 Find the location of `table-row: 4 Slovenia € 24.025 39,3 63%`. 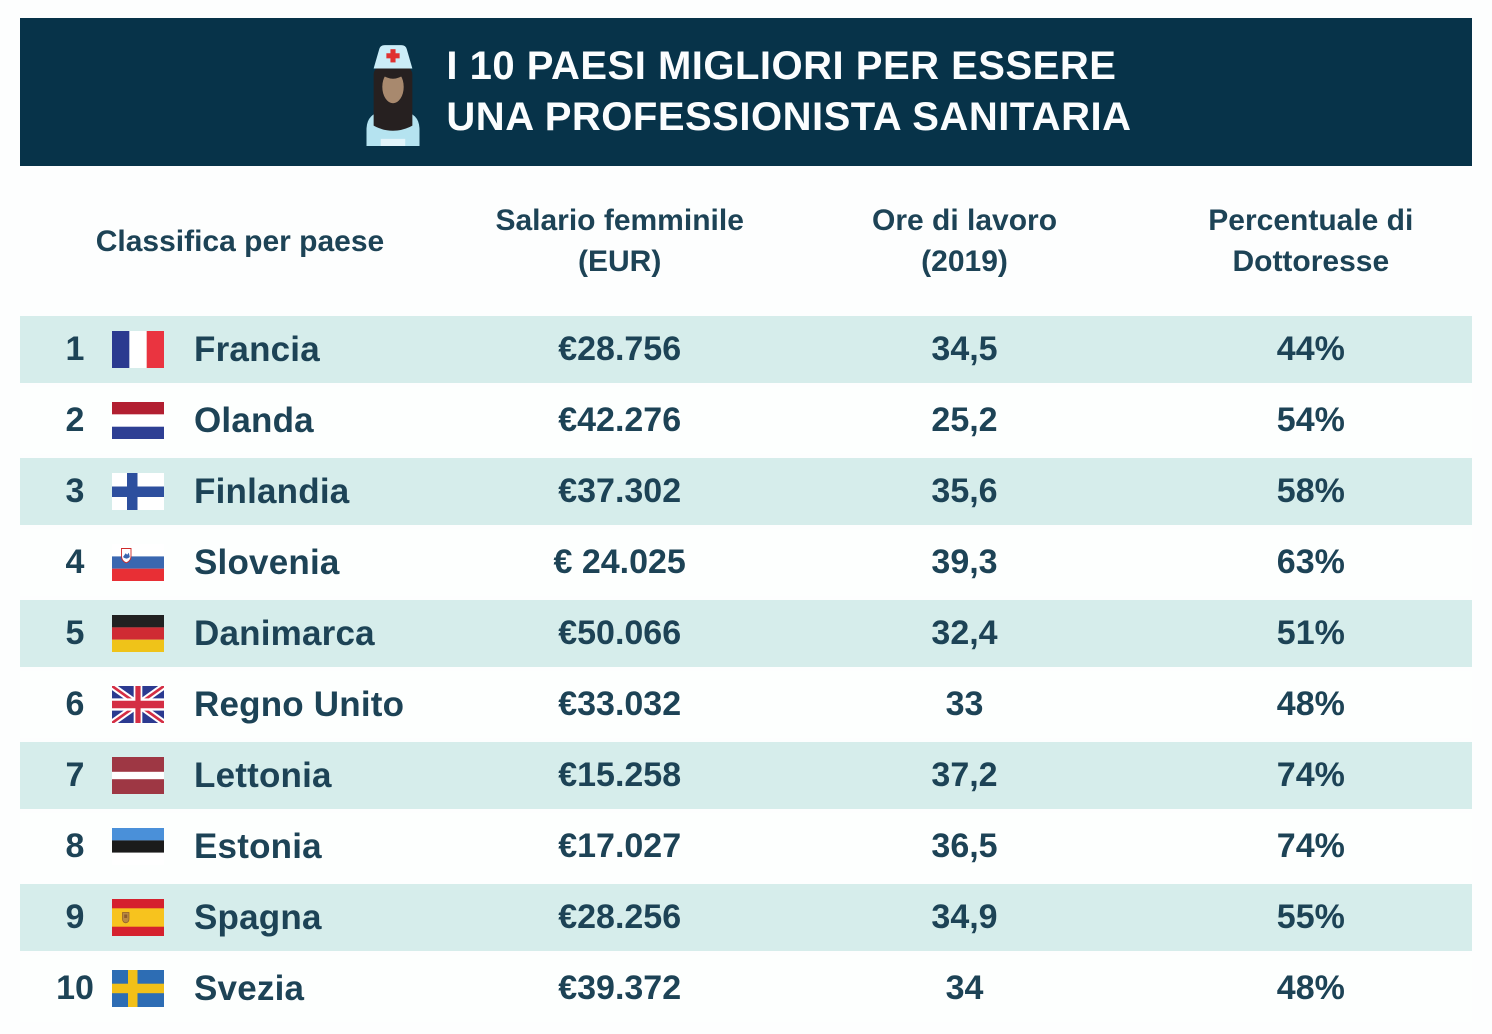

table-row: 4 Slovenia € 24.025 39,3 63% is located at coordinates (746, 562).